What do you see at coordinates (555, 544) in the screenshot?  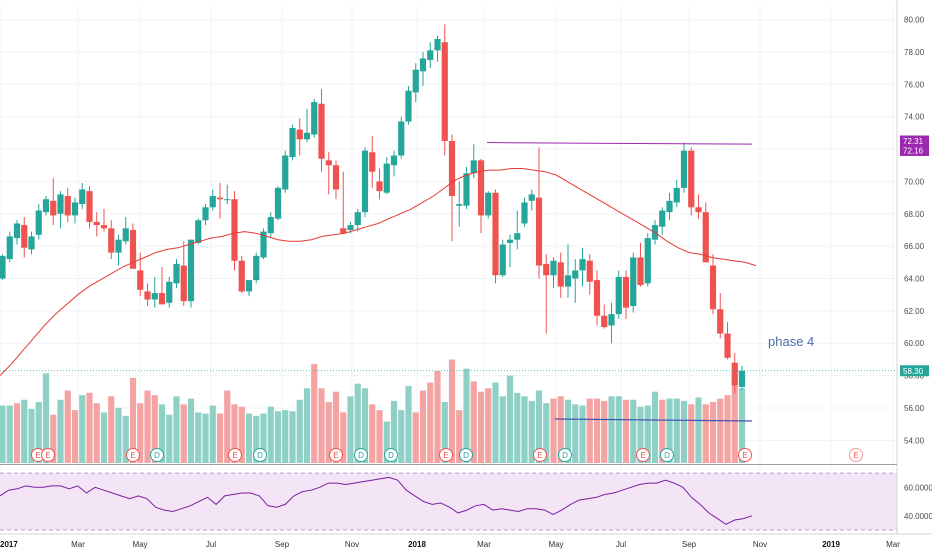 I see `x-tick-label: May` at bounding box center [555, 544].